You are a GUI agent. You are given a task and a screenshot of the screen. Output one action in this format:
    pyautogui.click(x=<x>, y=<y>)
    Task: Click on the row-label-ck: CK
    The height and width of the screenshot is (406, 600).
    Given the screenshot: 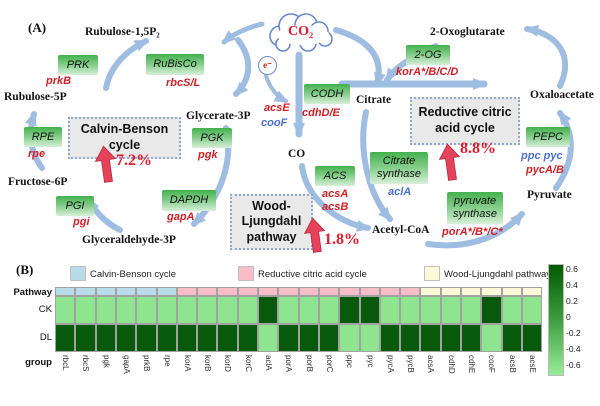 What is the action you would take?
    pyautogui.click(x=45, y=309)
    